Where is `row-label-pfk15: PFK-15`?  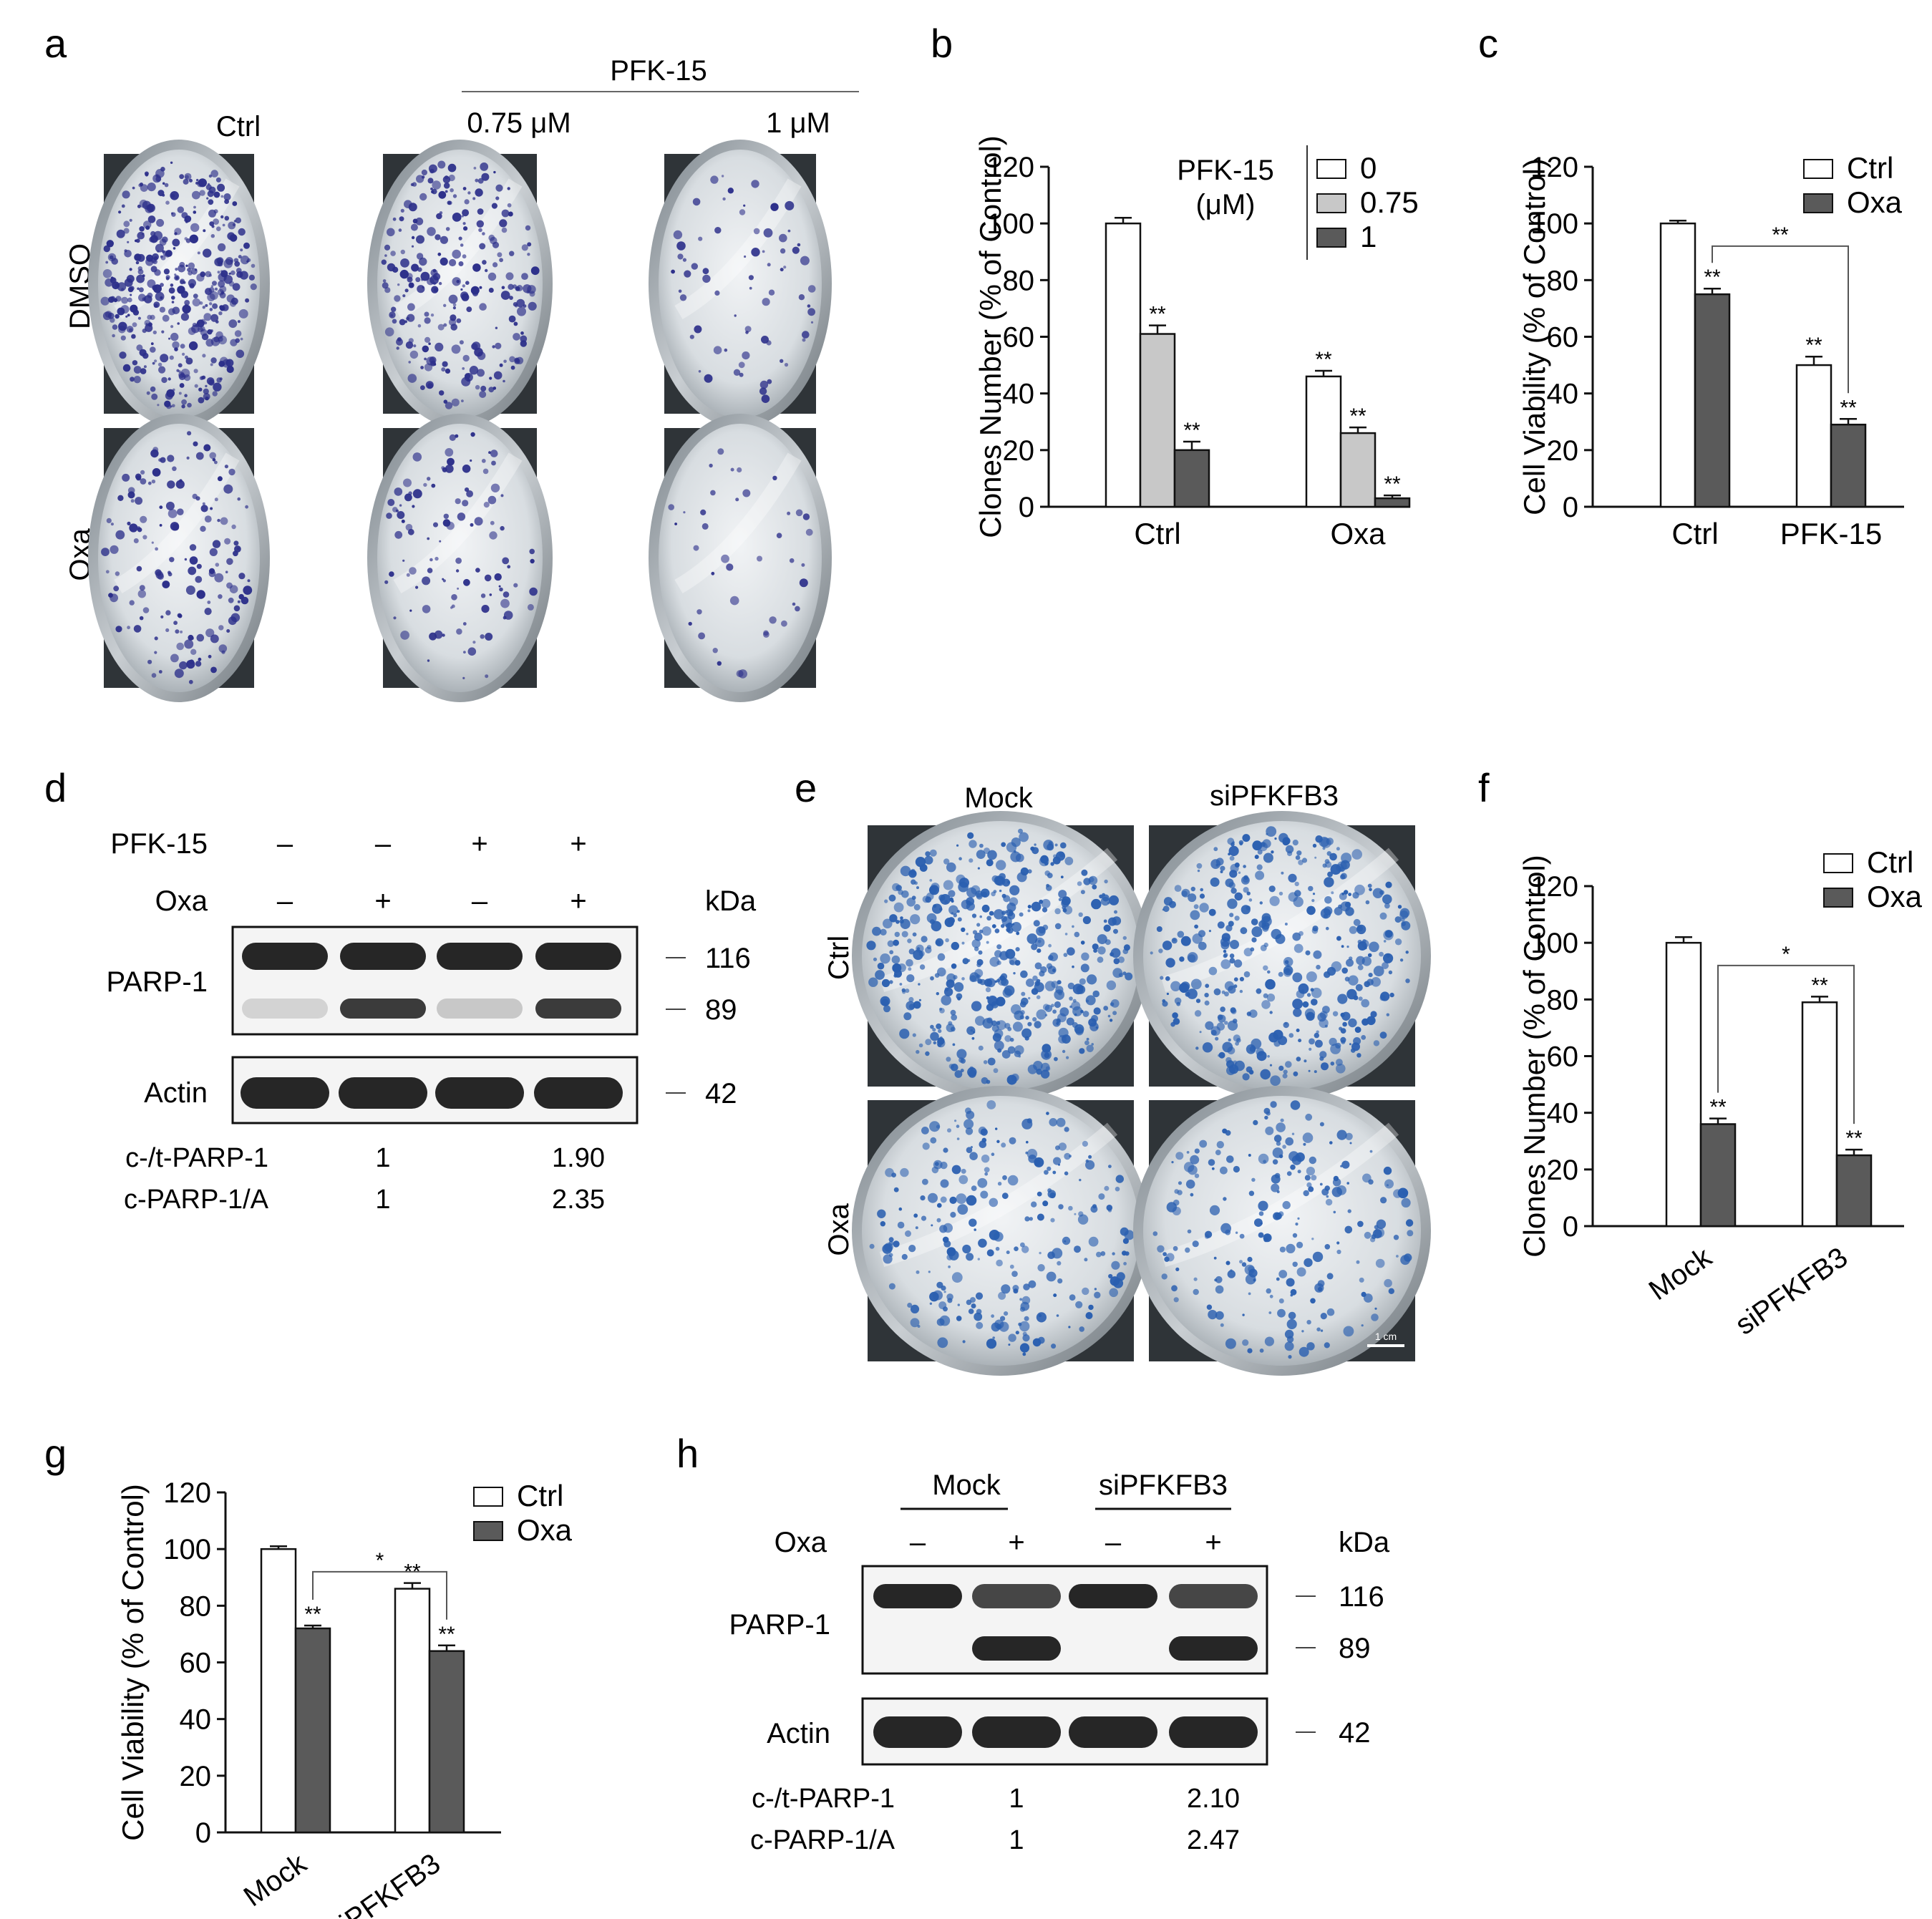
row-label-pfk15: PFK-15 is located at coordinates (159, 844).